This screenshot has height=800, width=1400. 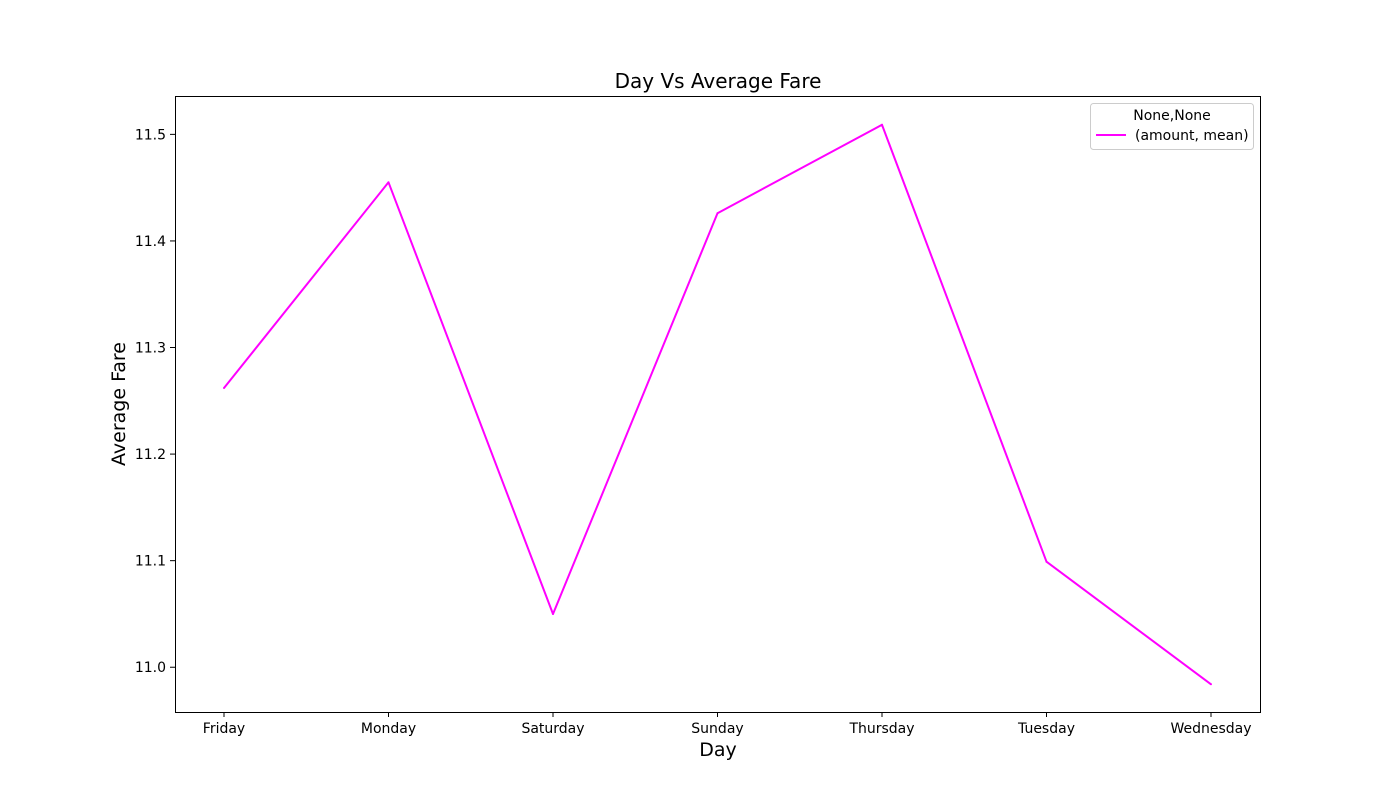 I want to click on legend-series-label: (amount, mean), so click(x=1192, y=136).